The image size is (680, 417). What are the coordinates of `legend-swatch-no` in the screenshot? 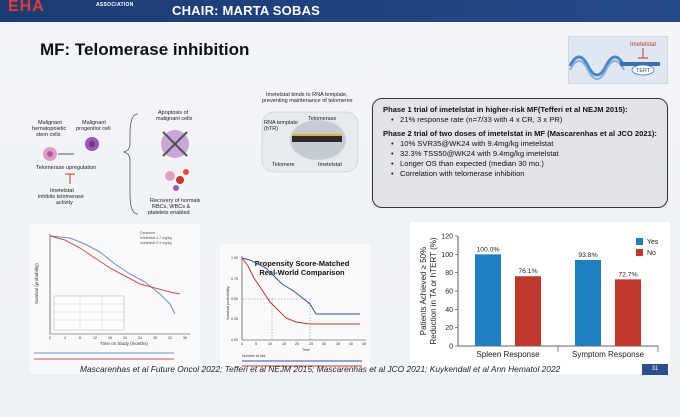 It's located at (639, 252).